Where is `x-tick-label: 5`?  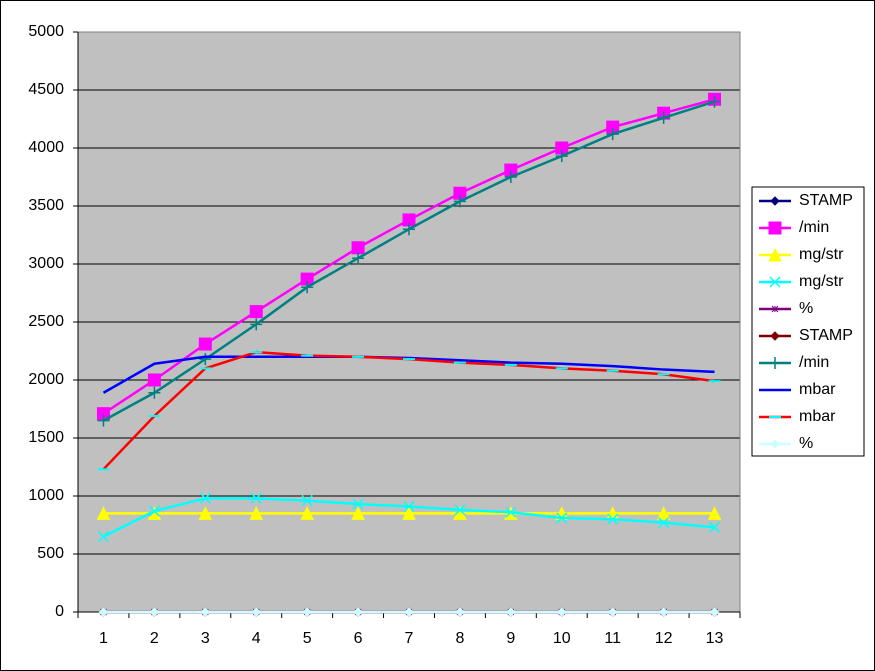
x-tick-label: 5 is located at coordinates (307, 638).